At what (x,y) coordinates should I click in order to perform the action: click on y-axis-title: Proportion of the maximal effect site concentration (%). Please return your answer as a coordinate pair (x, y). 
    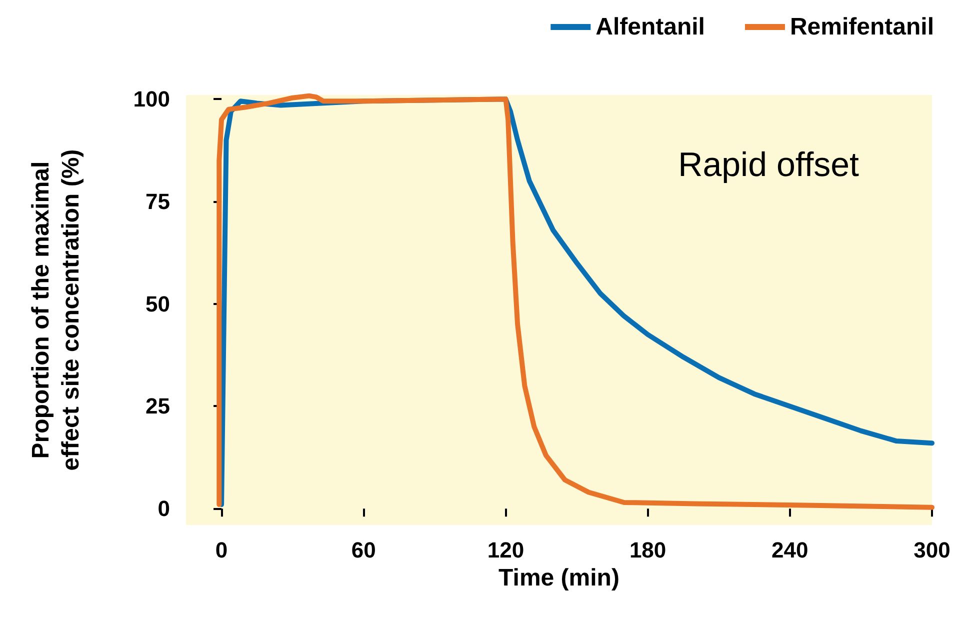
    Looking at the image, I should click on (56, 310).